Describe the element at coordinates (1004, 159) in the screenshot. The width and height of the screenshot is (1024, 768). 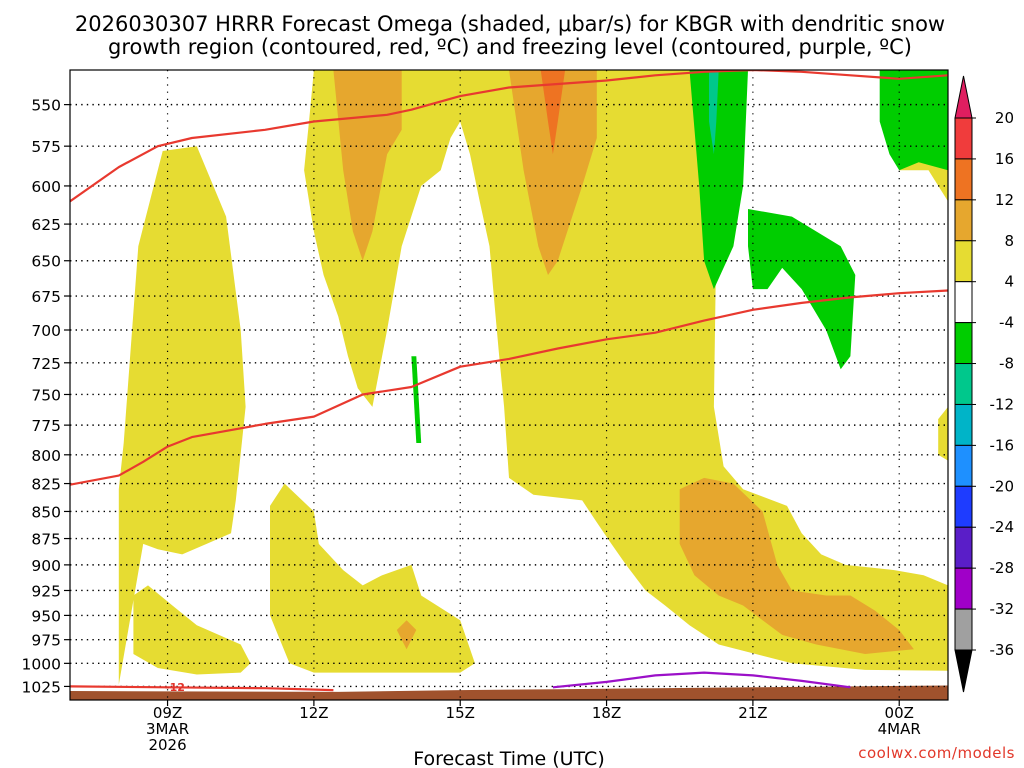
I see `colorbar-label-1: 16` at that location.